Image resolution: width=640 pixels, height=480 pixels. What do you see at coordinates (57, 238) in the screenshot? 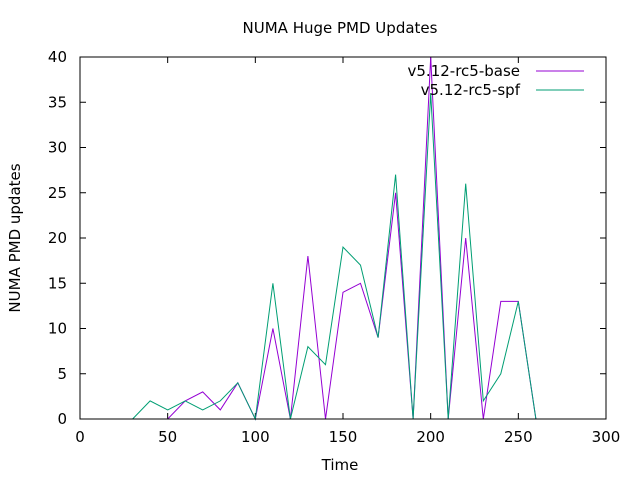
I see `y-tick-label: 20` at bounding box center [57, 238].